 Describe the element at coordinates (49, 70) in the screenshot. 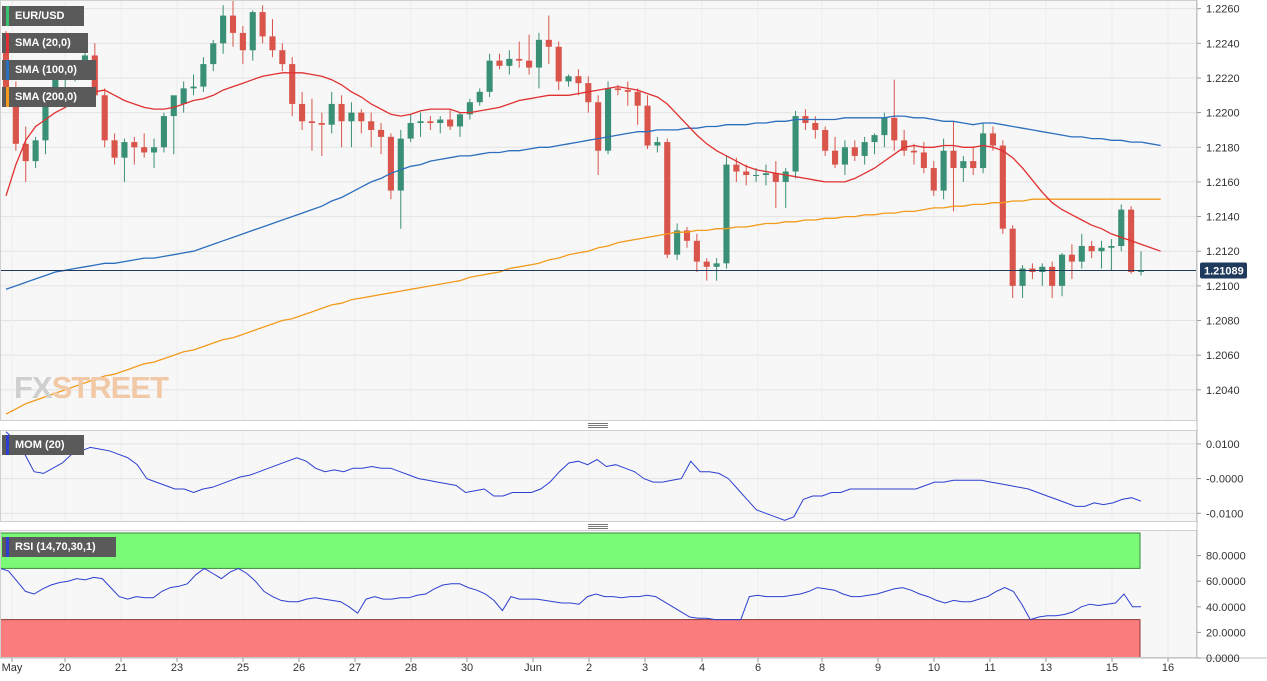

I see `sma100-label: SMA (100,0)` at that location.